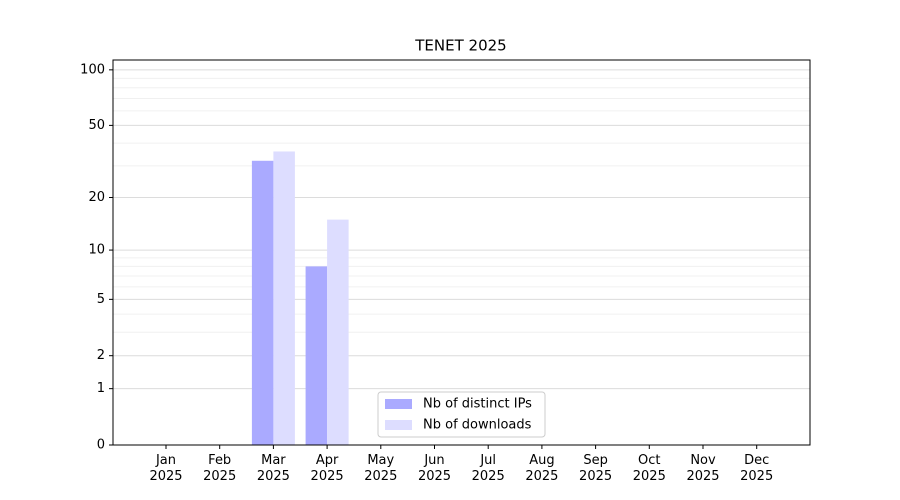  What do you see at coordinates (101, 355) in the screenshot?
I see `y-tick-label: 2` at bounding box center [101, 355].